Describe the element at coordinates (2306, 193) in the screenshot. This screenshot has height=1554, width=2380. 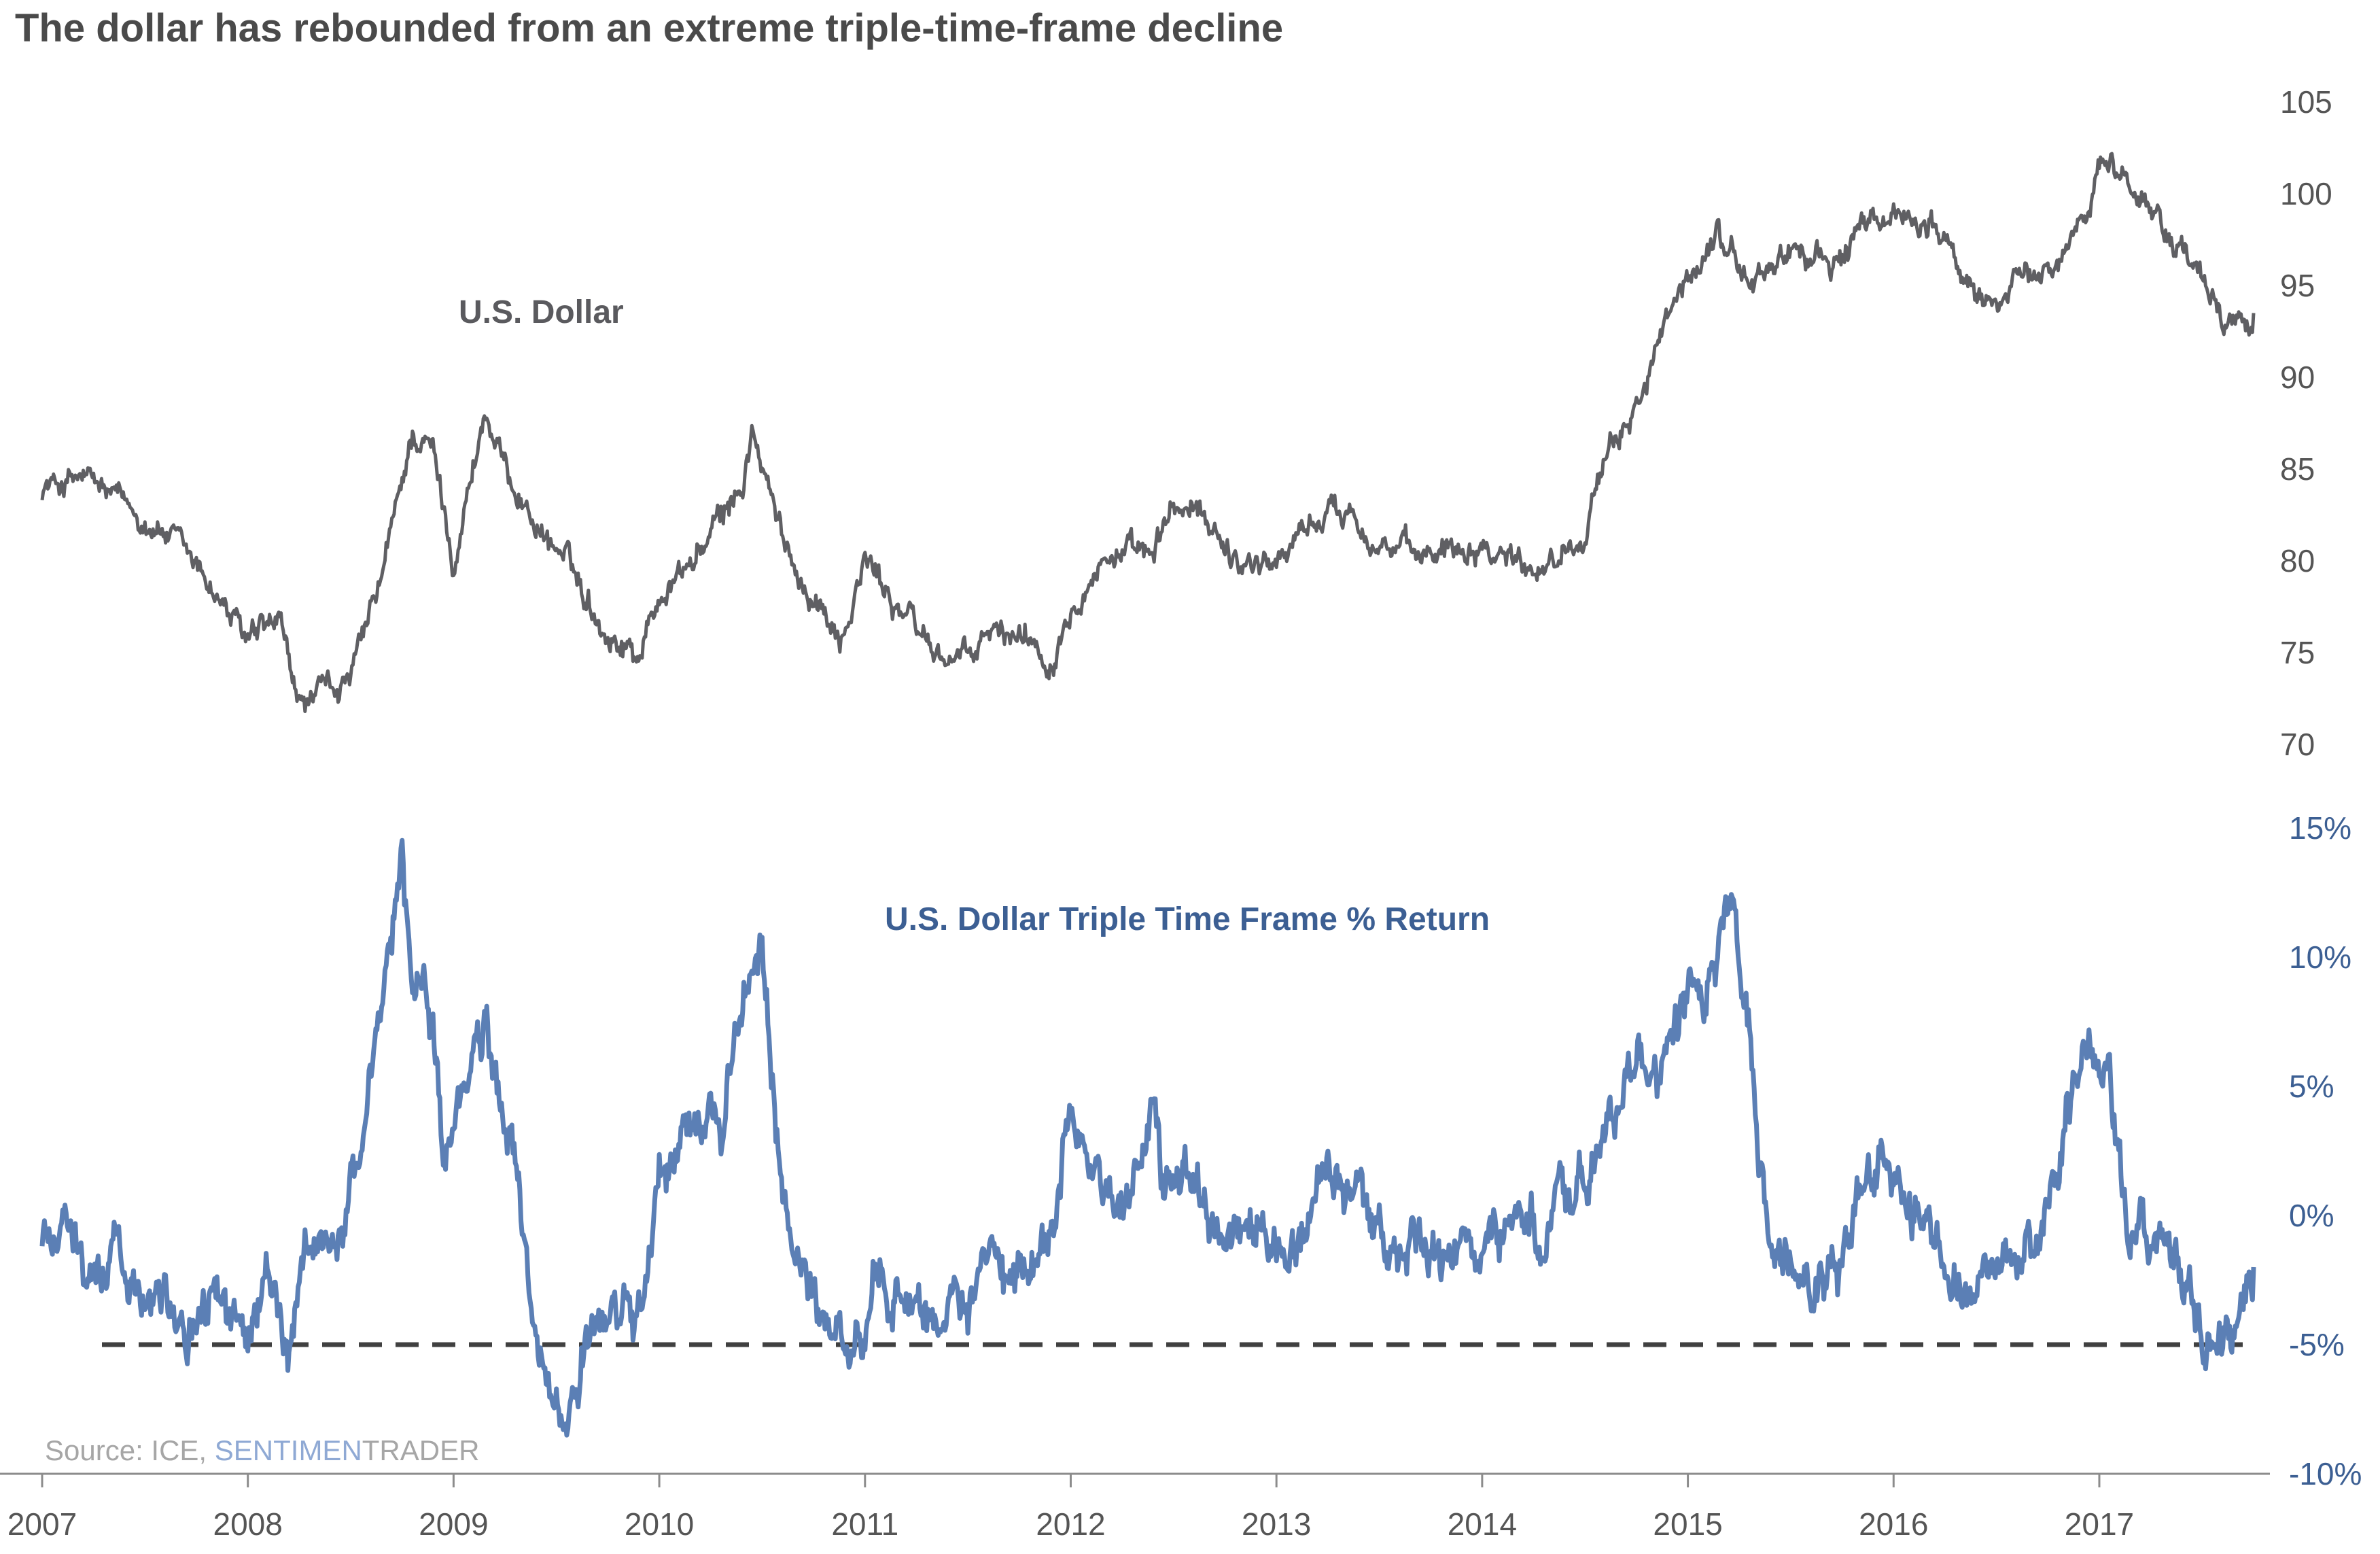
I see `dollar-y-tick: 100` at that location.